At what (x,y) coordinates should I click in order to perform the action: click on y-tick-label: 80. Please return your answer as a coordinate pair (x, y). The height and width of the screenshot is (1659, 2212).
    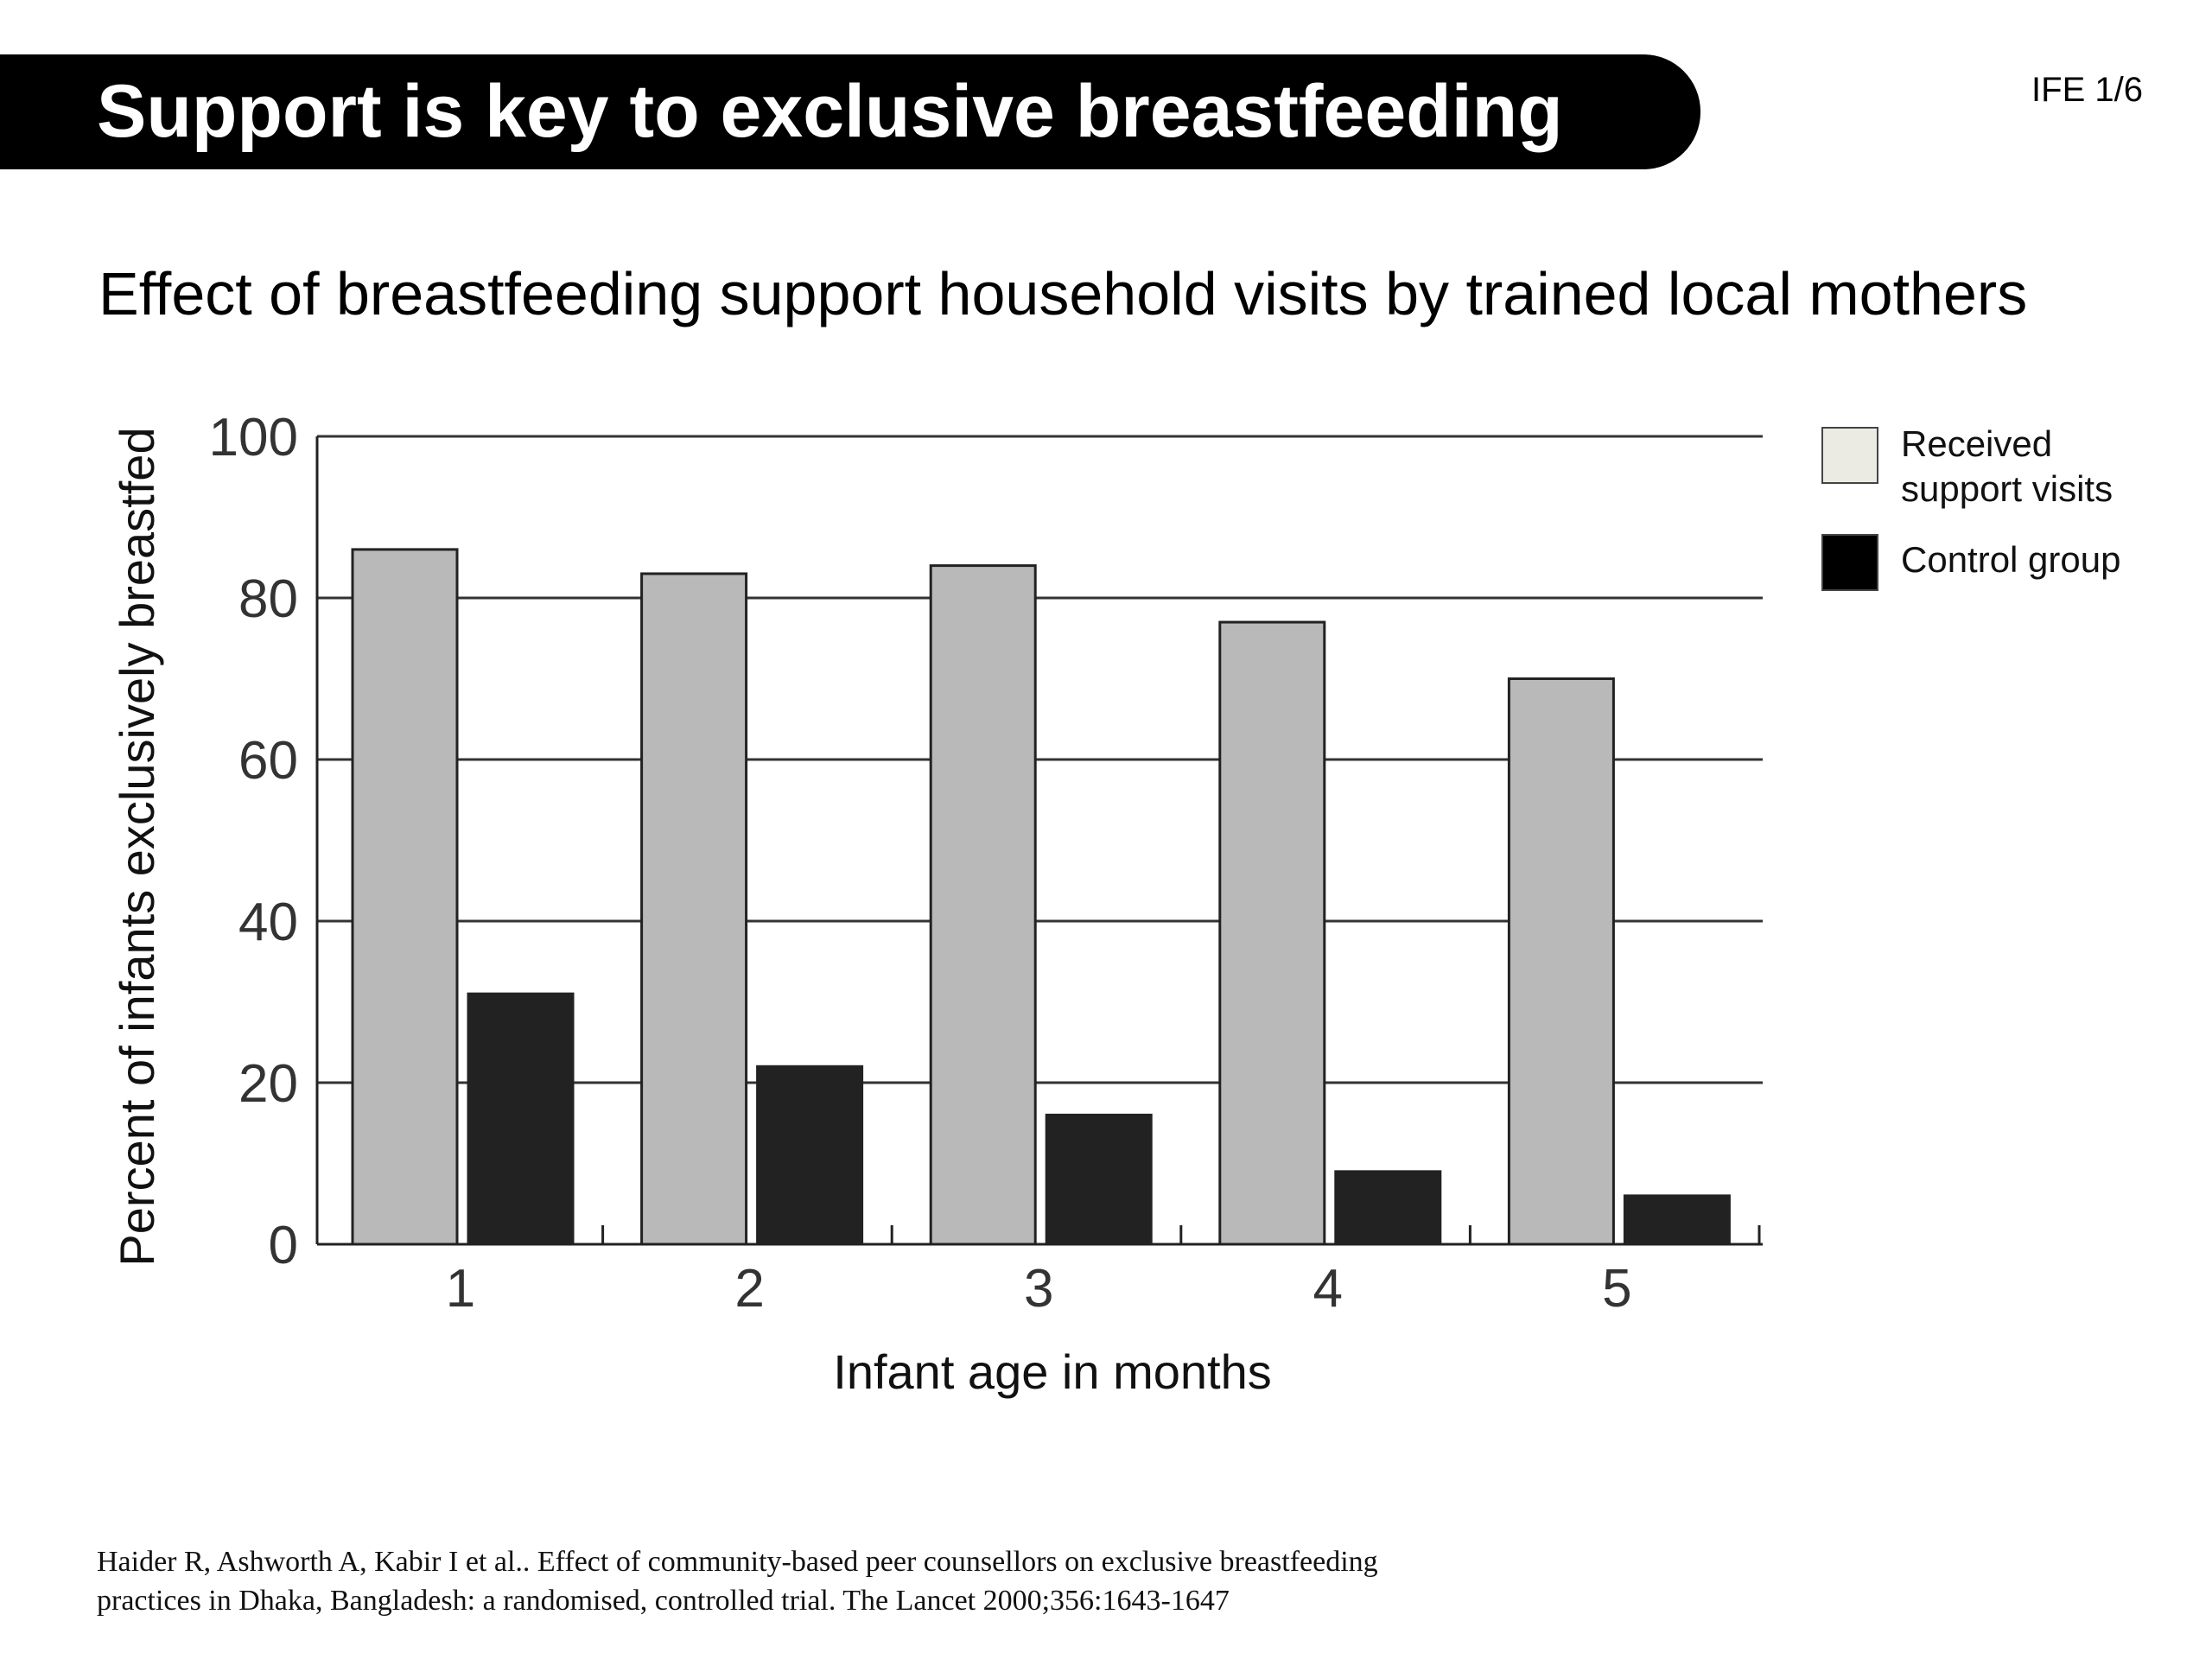
    Looking at the image, I should click on (268, 599).